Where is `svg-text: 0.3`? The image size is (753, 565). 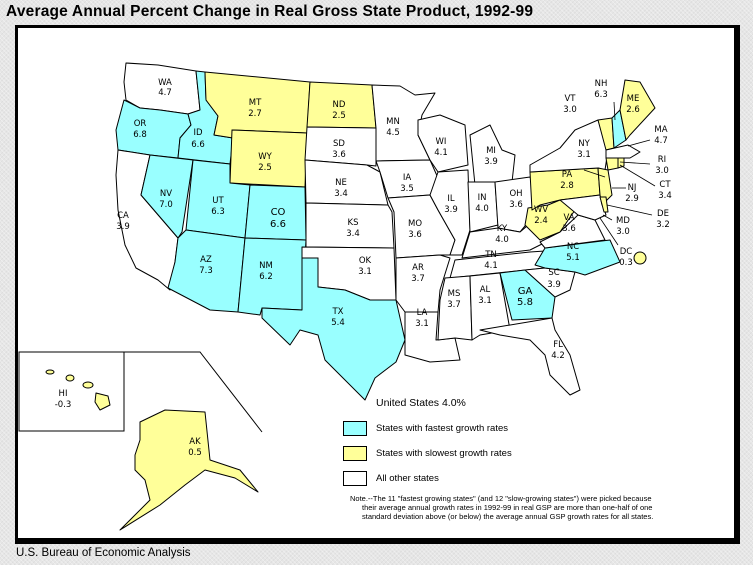
svg-text: 0.3 is located at coordinates (626, 263).